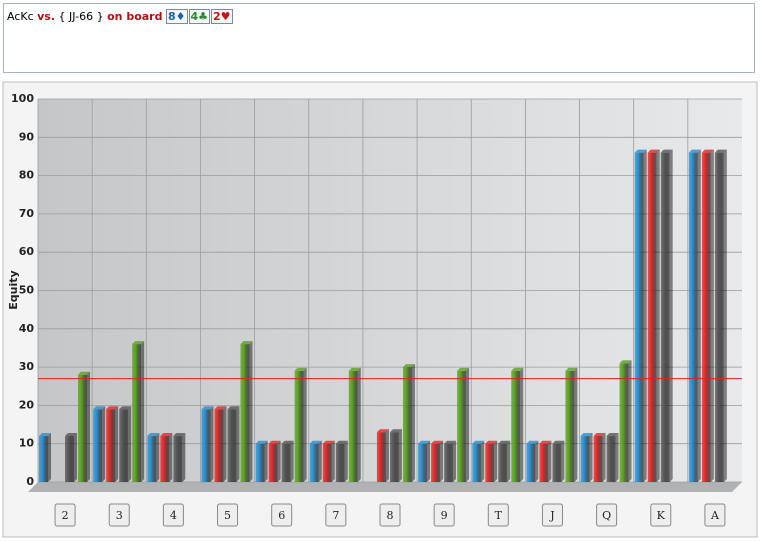 The image size is (762, 541). I want to click on x-tick-label: 4, so click(173, 515).